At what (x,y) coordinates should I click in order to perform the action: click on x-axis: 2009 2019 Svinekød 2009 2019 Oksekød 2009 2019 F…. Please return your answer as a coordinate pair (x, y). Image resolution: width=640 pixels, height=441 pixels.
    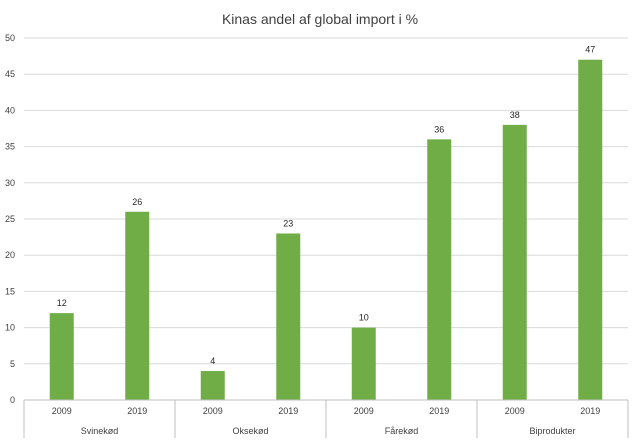
    Looking at the image, I should click on (326, 418).